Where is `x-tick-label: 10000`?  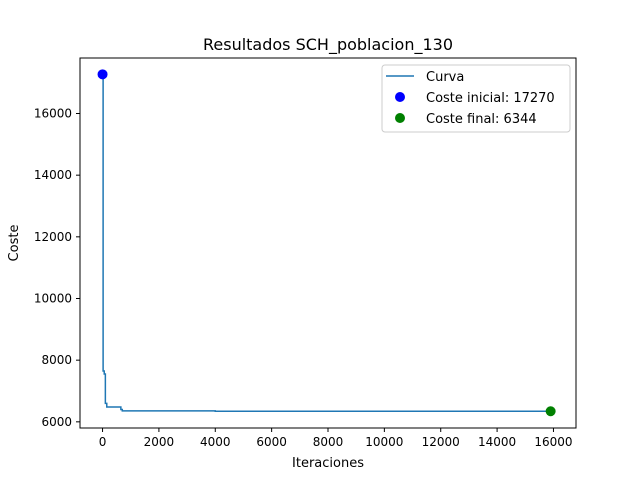 x-tick-label: 10000 is located at coordinates (384, 442).